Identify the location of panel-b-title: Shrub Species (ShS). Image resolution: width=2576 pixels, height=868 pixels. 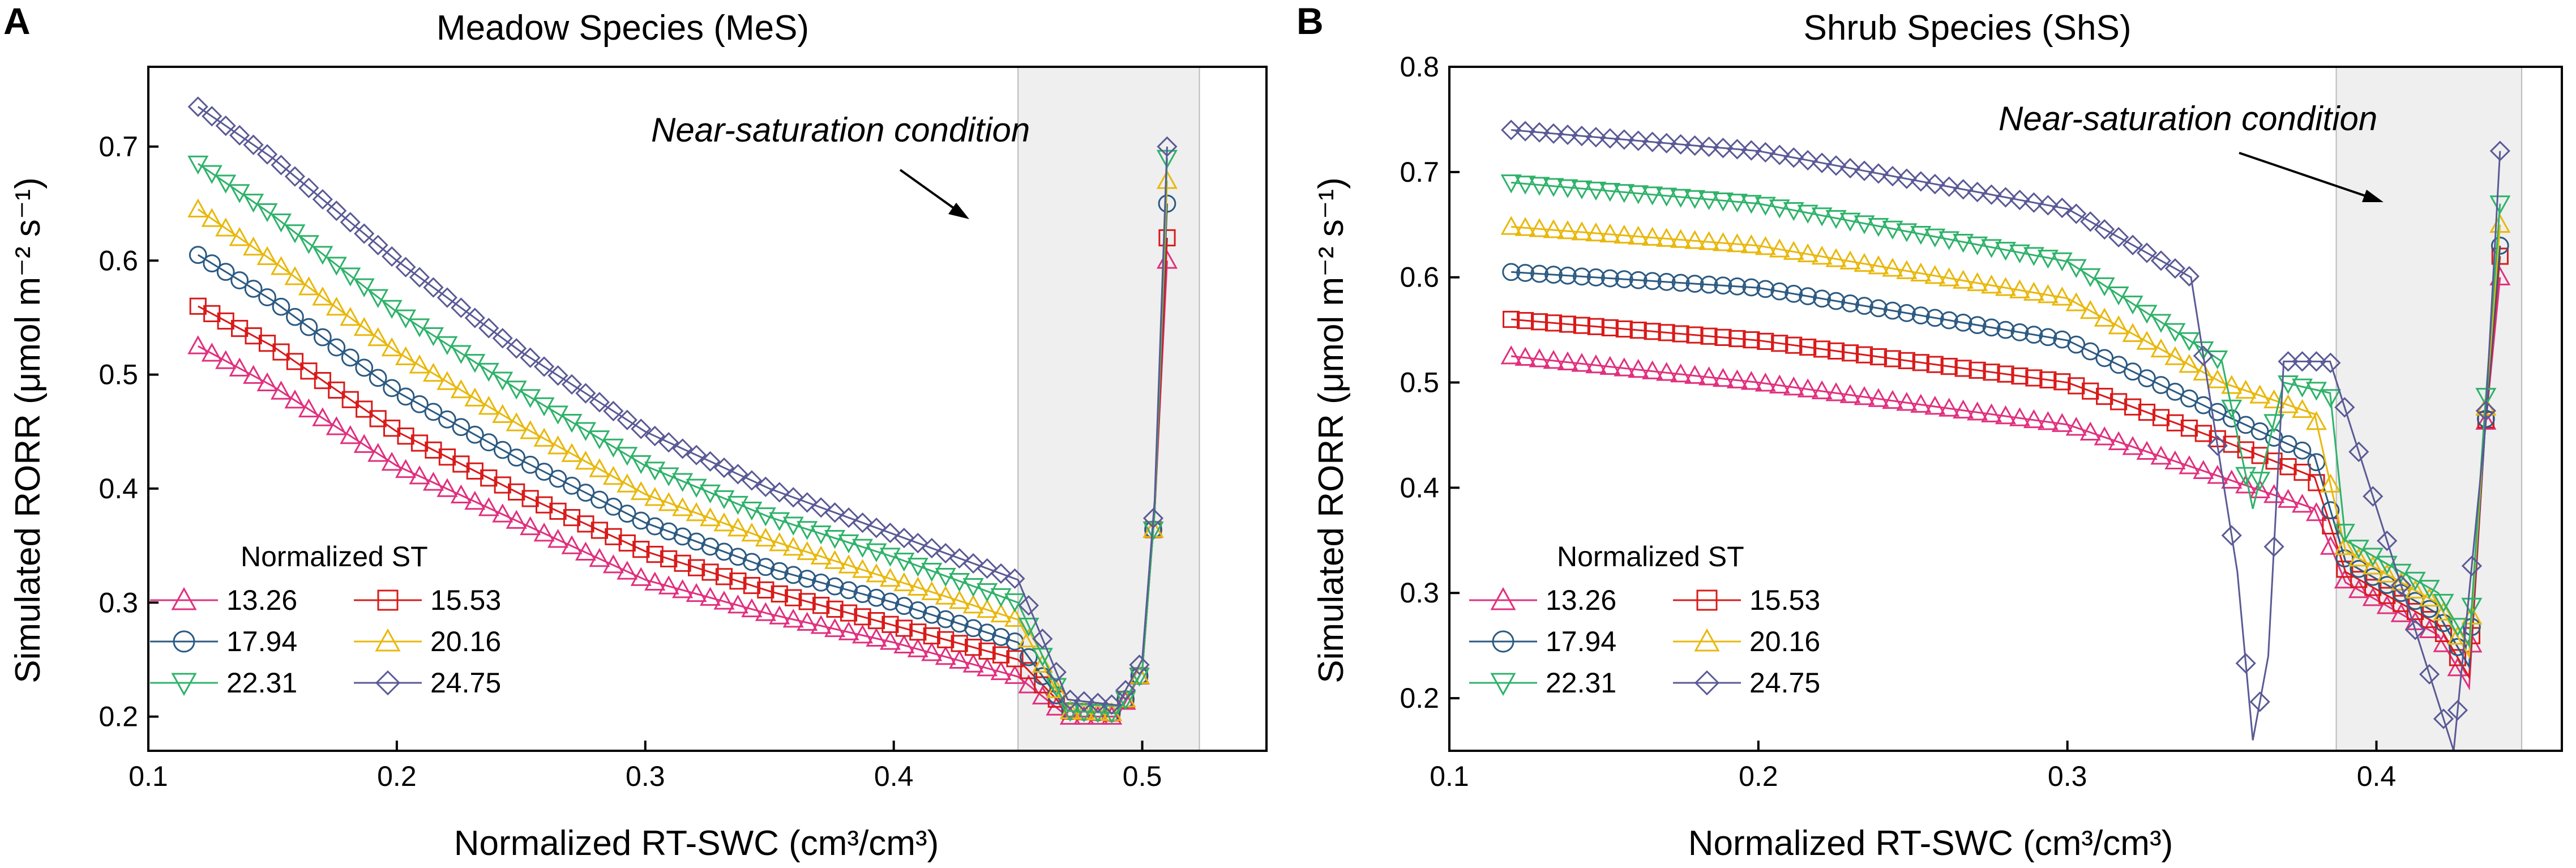
(1968, 28).